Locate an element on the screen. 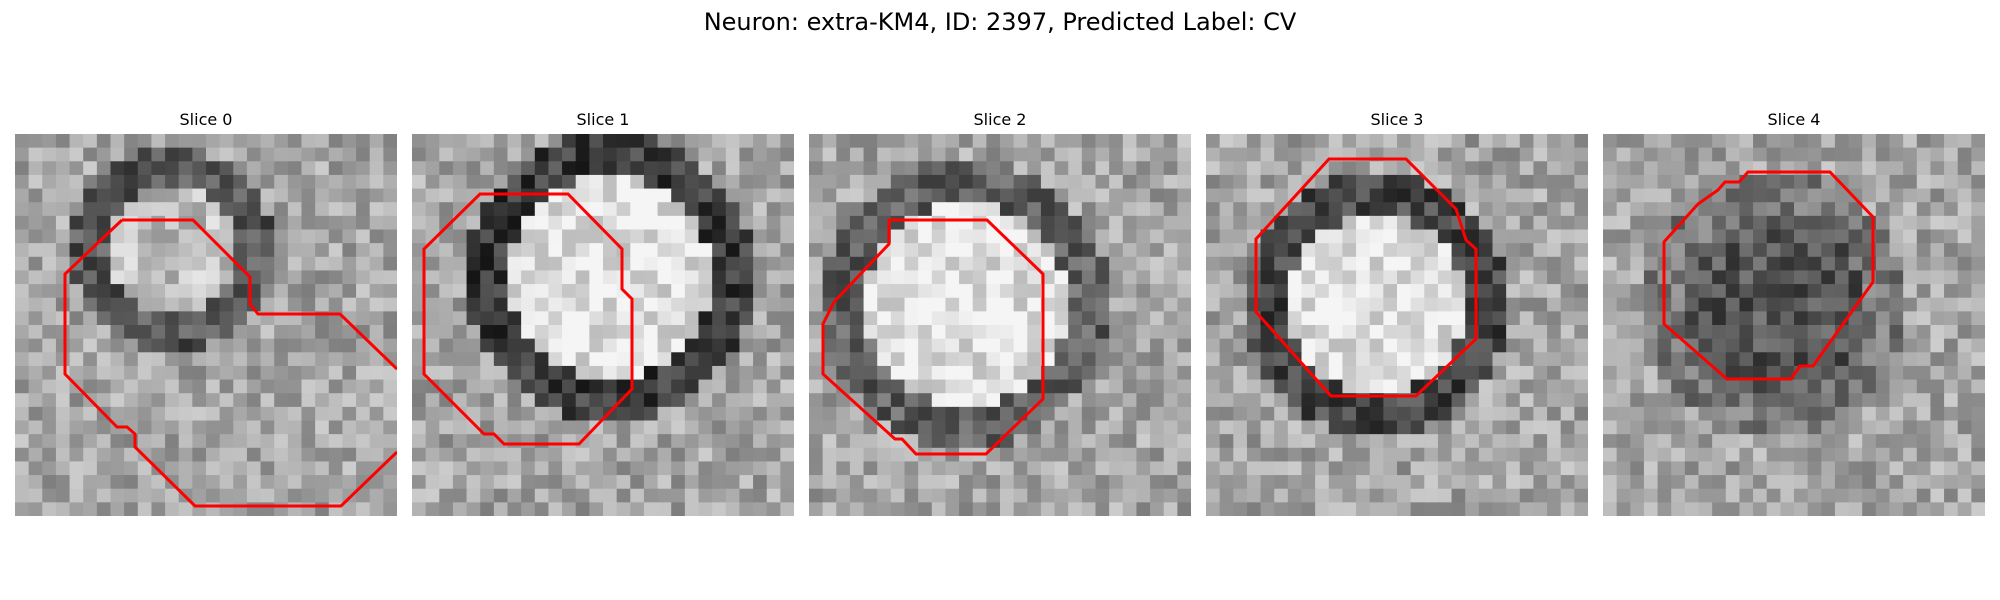 The height and width of the screenshot is (600, 2000). slice-panel-0: Slice 0 is located at coordinates (206, 313).